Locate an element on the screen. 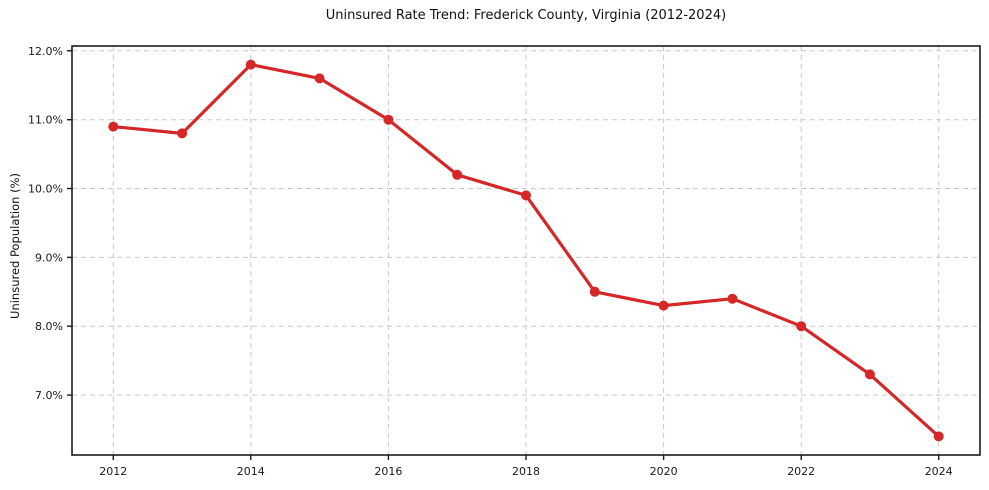  x-tick-label: 2018 is located at coordinates (526, 471).